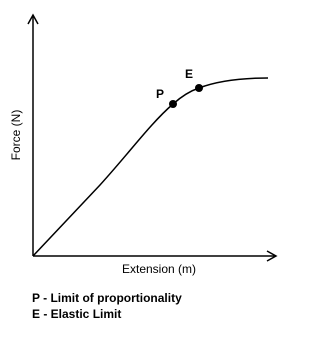 The width and height of the screenshot is (320, 346). Describe the element at coordinates (76, 314) in the screenshot. I see `legend-item: E - Elastic Limit` at that location.